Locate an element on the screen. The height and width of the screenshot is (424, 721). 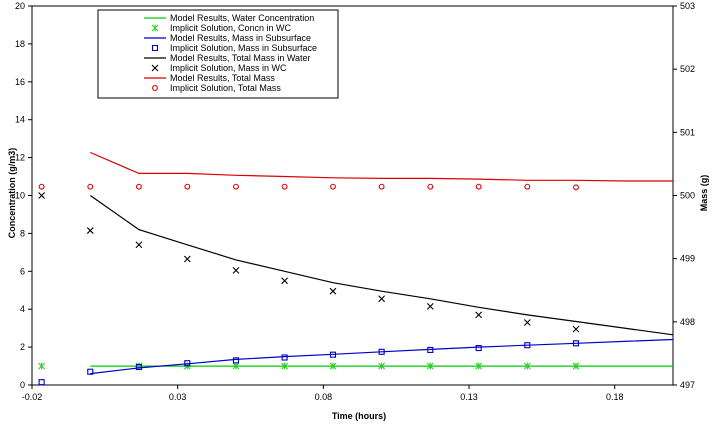
legend-label: Implicit Solution, Concn in WC is located at coordinates (231, 28).